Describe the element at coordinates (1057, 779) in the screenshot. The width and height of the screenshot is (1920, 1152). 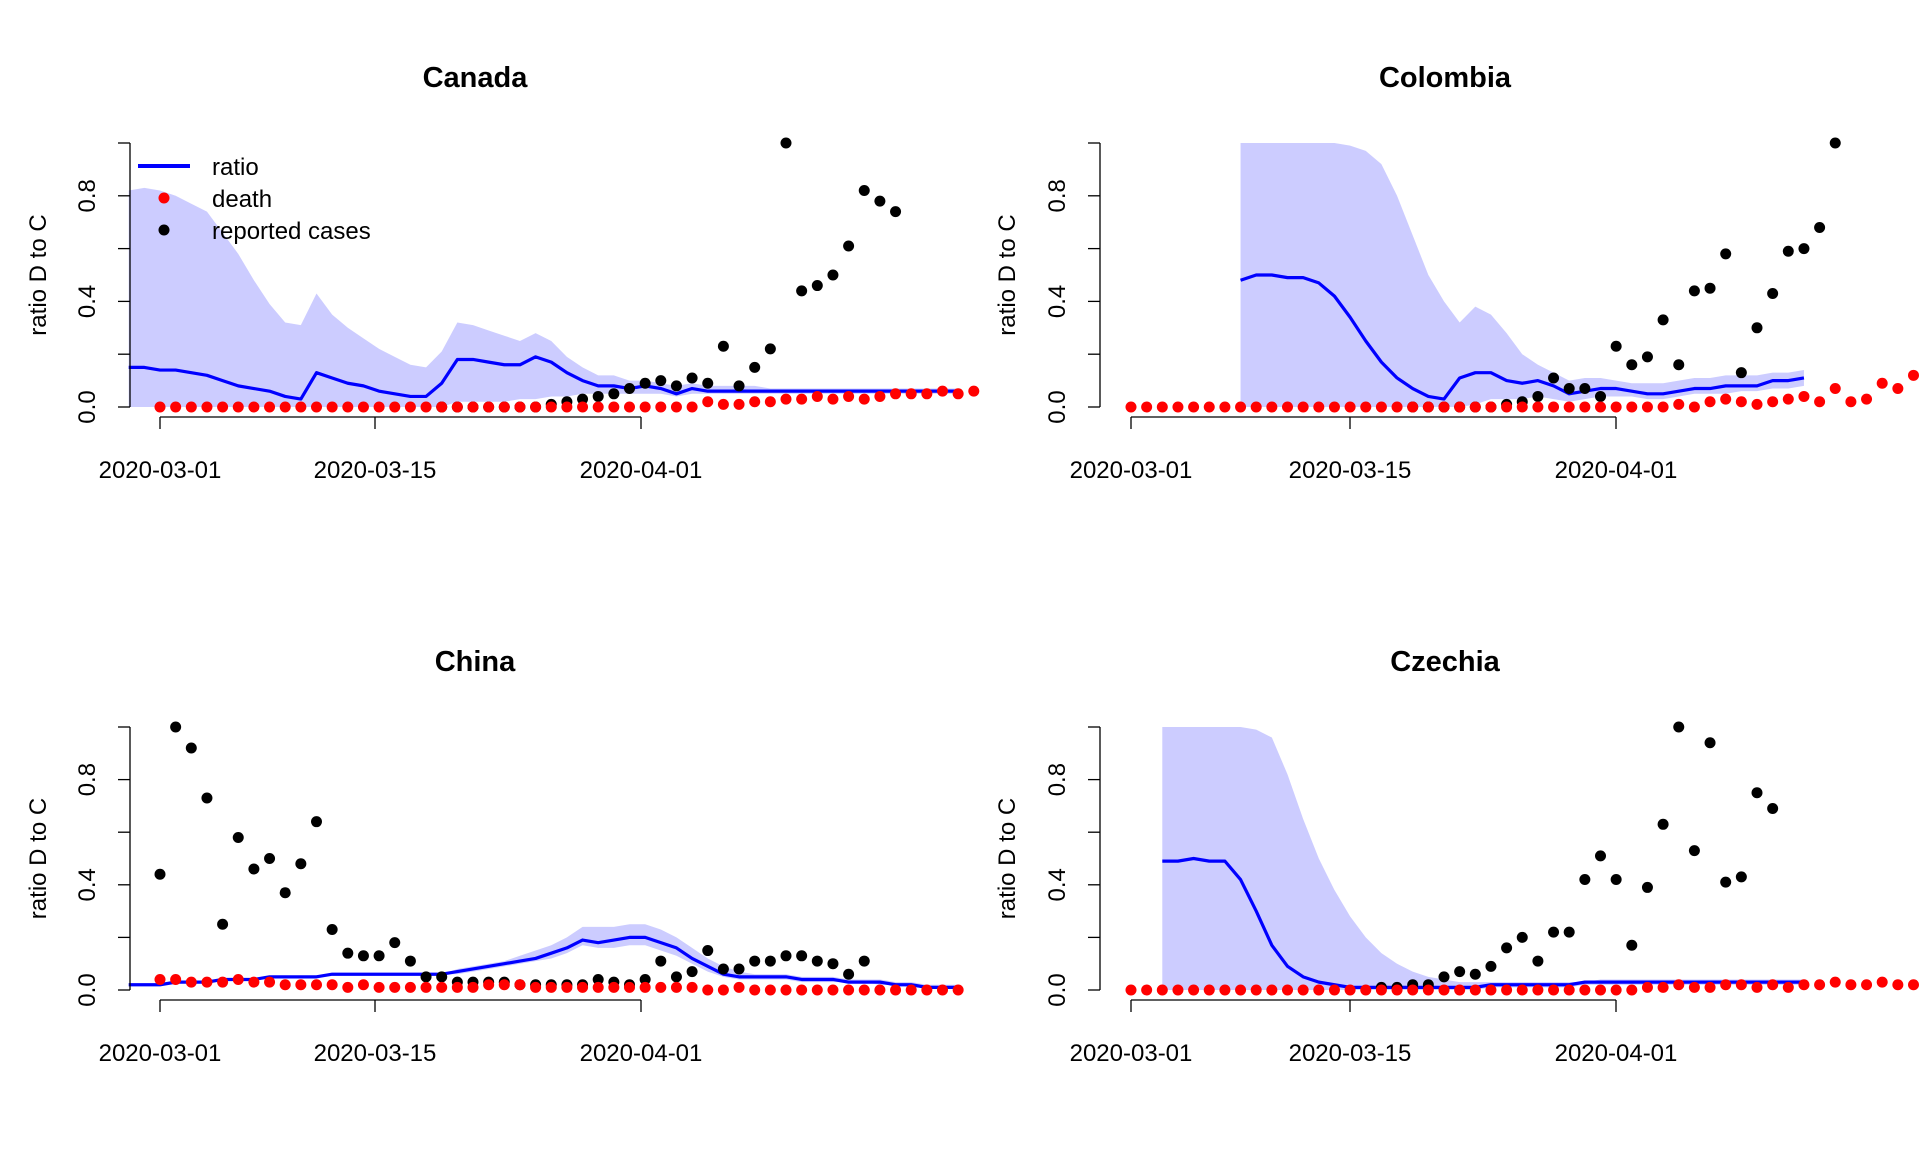
I see `y-tick-label: 0.8` at that location.